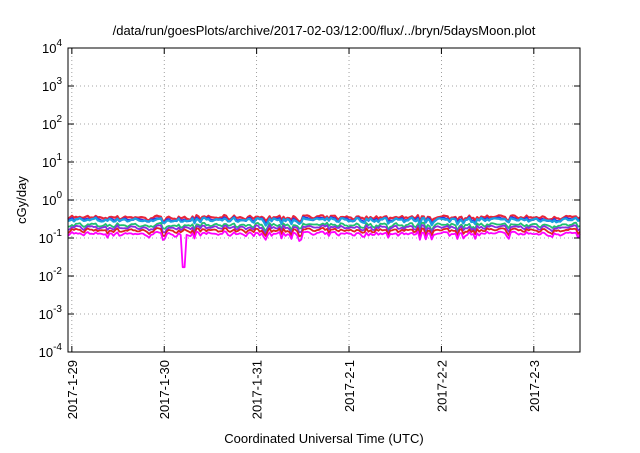 The image size is (640, 453). Describe the element at coordinates (51, 275) in the screenshot. I see `y-tick-label: 10⁻²` at that location.